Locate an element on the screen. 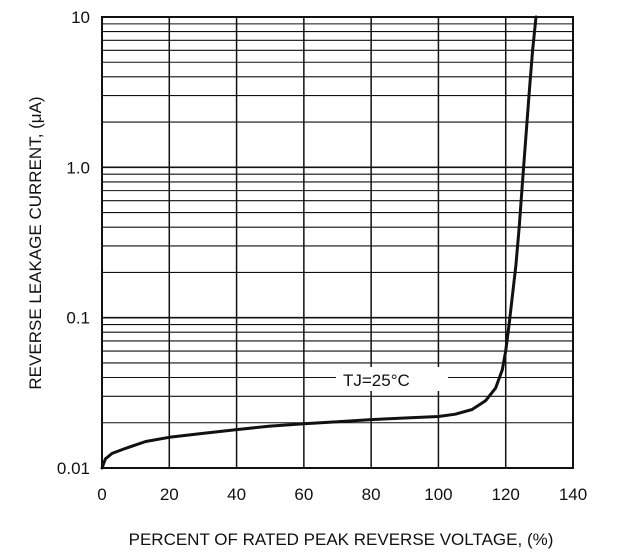 This screenshot has height=554, width=618. y-tick-label: 0.1 is located at coordinates (78, 318).